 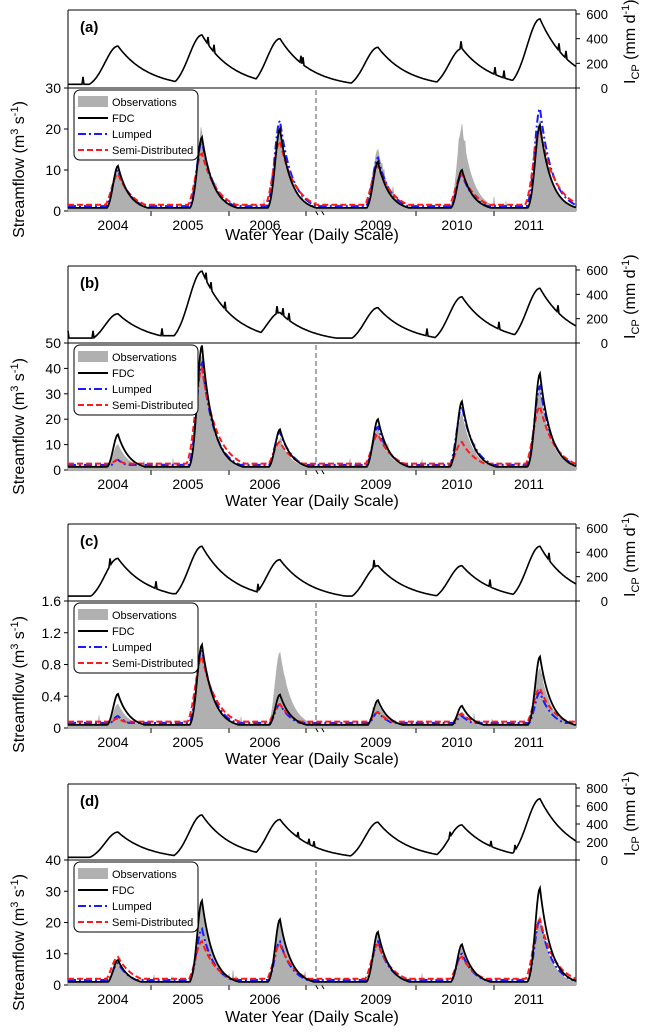 I want to click on flow-axis-title: Streamflow (m3 s-1), so click(x=18, y=169).